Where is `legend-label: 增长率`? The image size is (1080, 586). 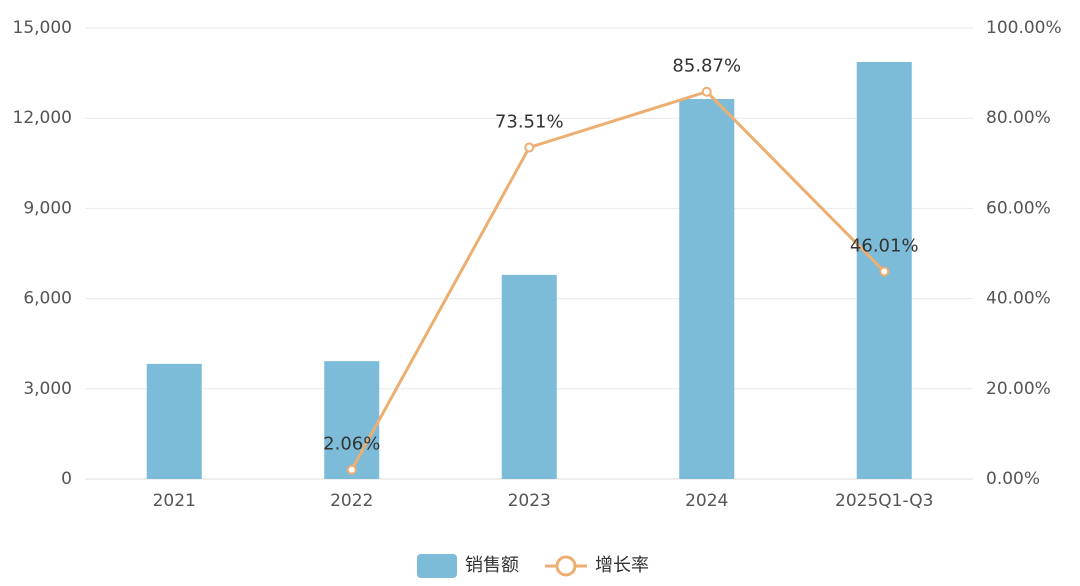
legend-label: 增长率 is located at coordinates (622, 565).